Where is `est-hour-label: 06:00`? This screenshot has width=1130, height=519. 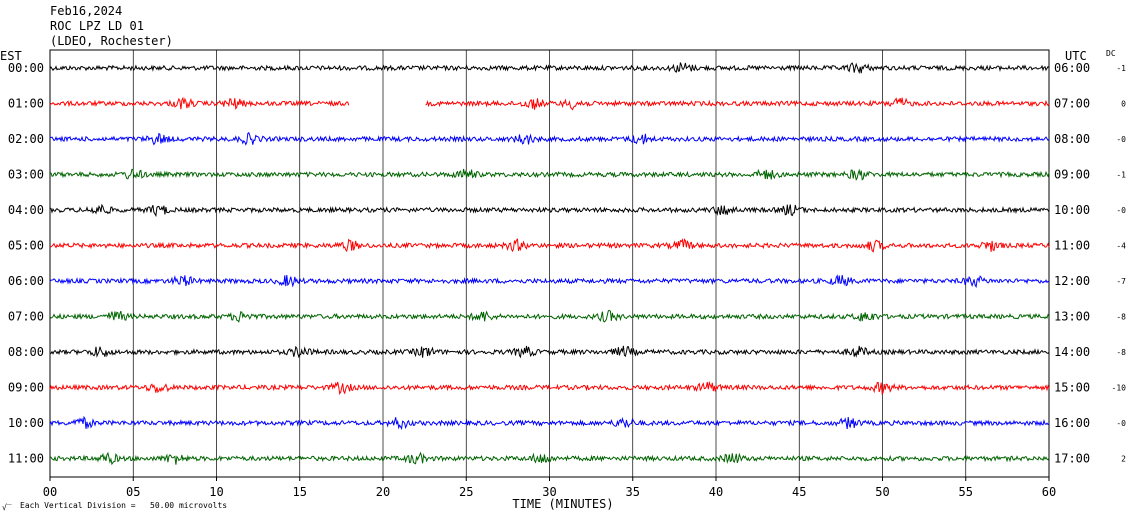 est-hour-label: 06:00 is located at coordinates (26, 281).